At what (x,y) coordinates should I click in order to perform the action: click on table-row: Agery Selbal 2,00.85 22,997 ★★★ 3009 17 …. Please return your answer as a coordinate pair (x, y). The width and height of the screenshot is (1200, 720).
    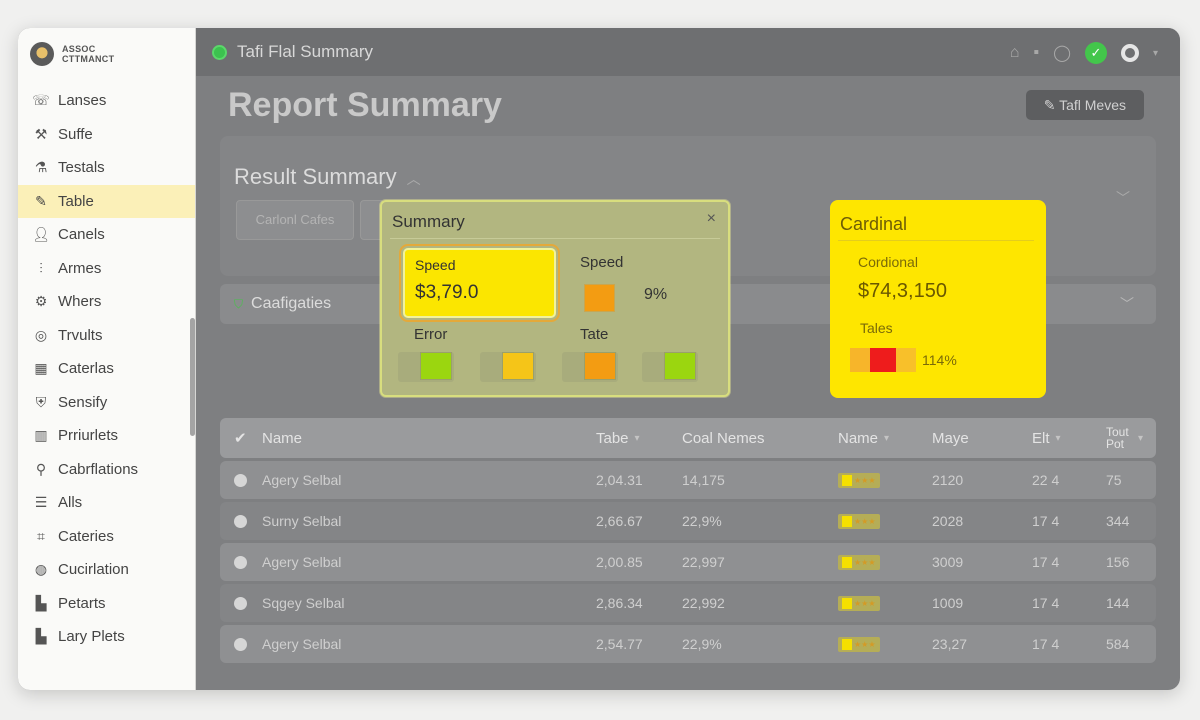
    Looking at the image, I should click on (688, 562).